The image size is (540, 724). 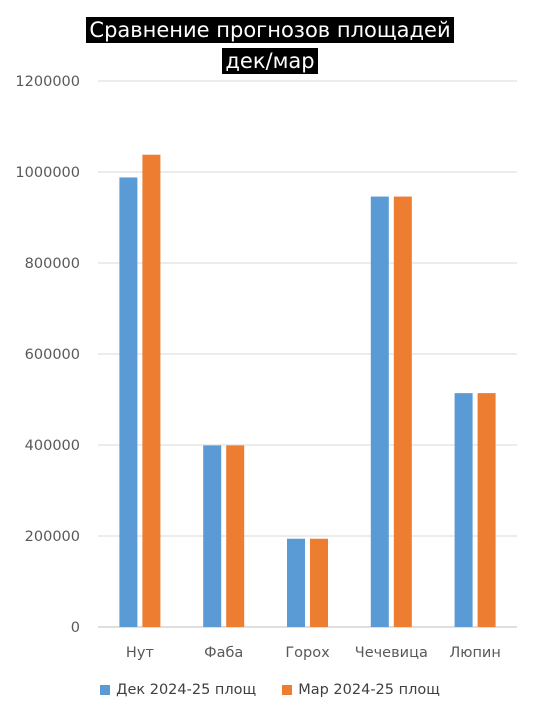 What do you see at coordinates (223, 653) in the screenshot?
I see `x-tick-label: Фаба` at bounding box center [223, 653].